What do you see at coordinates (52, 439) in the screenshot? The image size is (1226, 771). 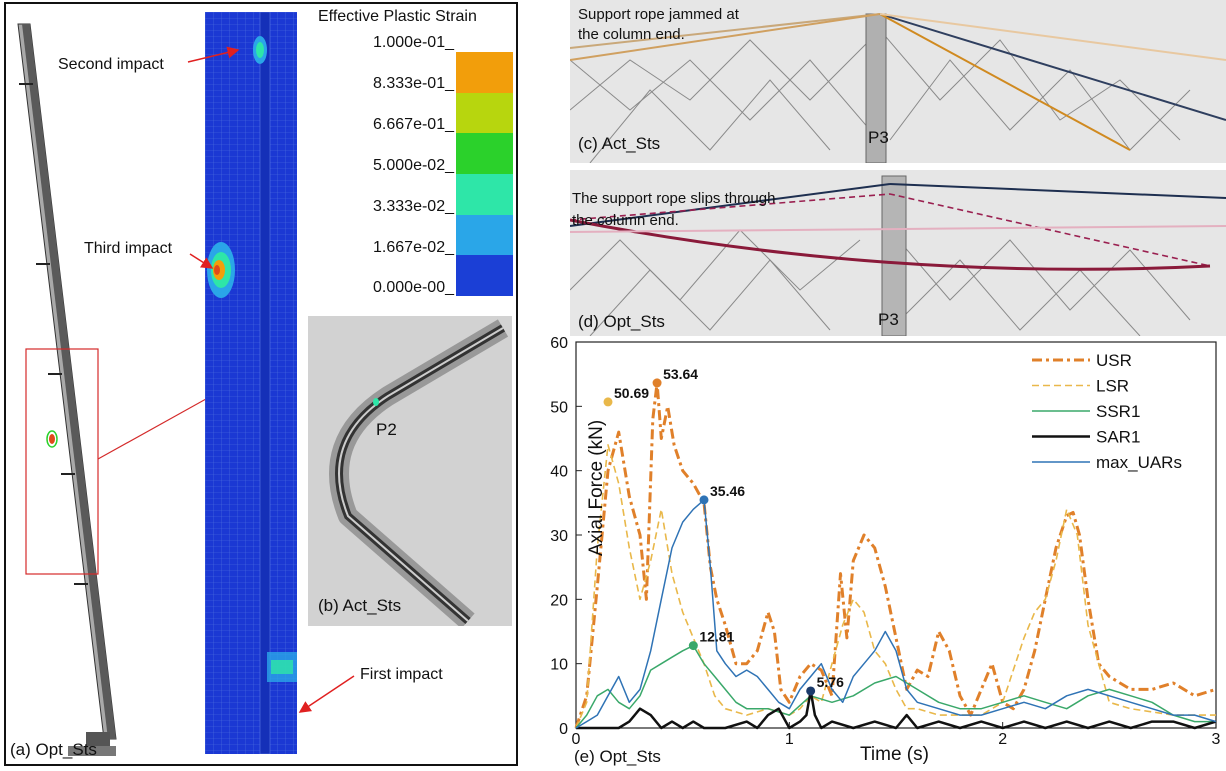 I see `impact-spot` at bounding box center [52, 439].